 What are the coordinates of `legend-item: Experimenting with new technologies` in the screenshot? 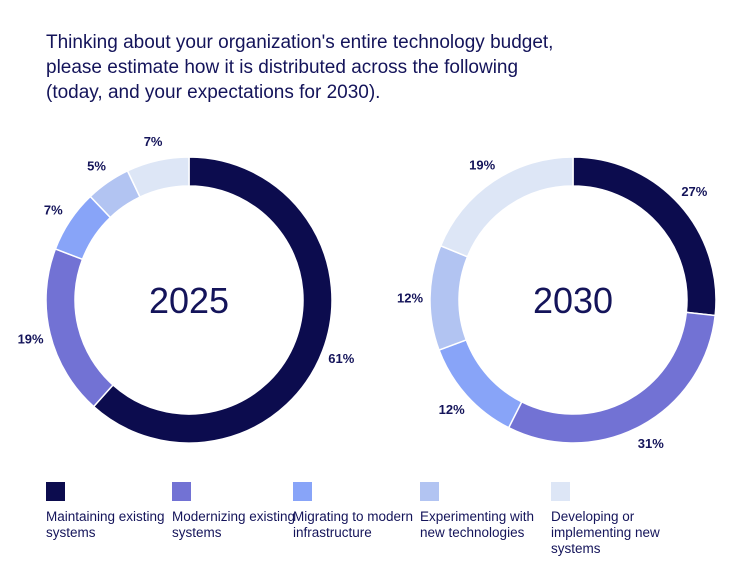 It's located at (485, 511).